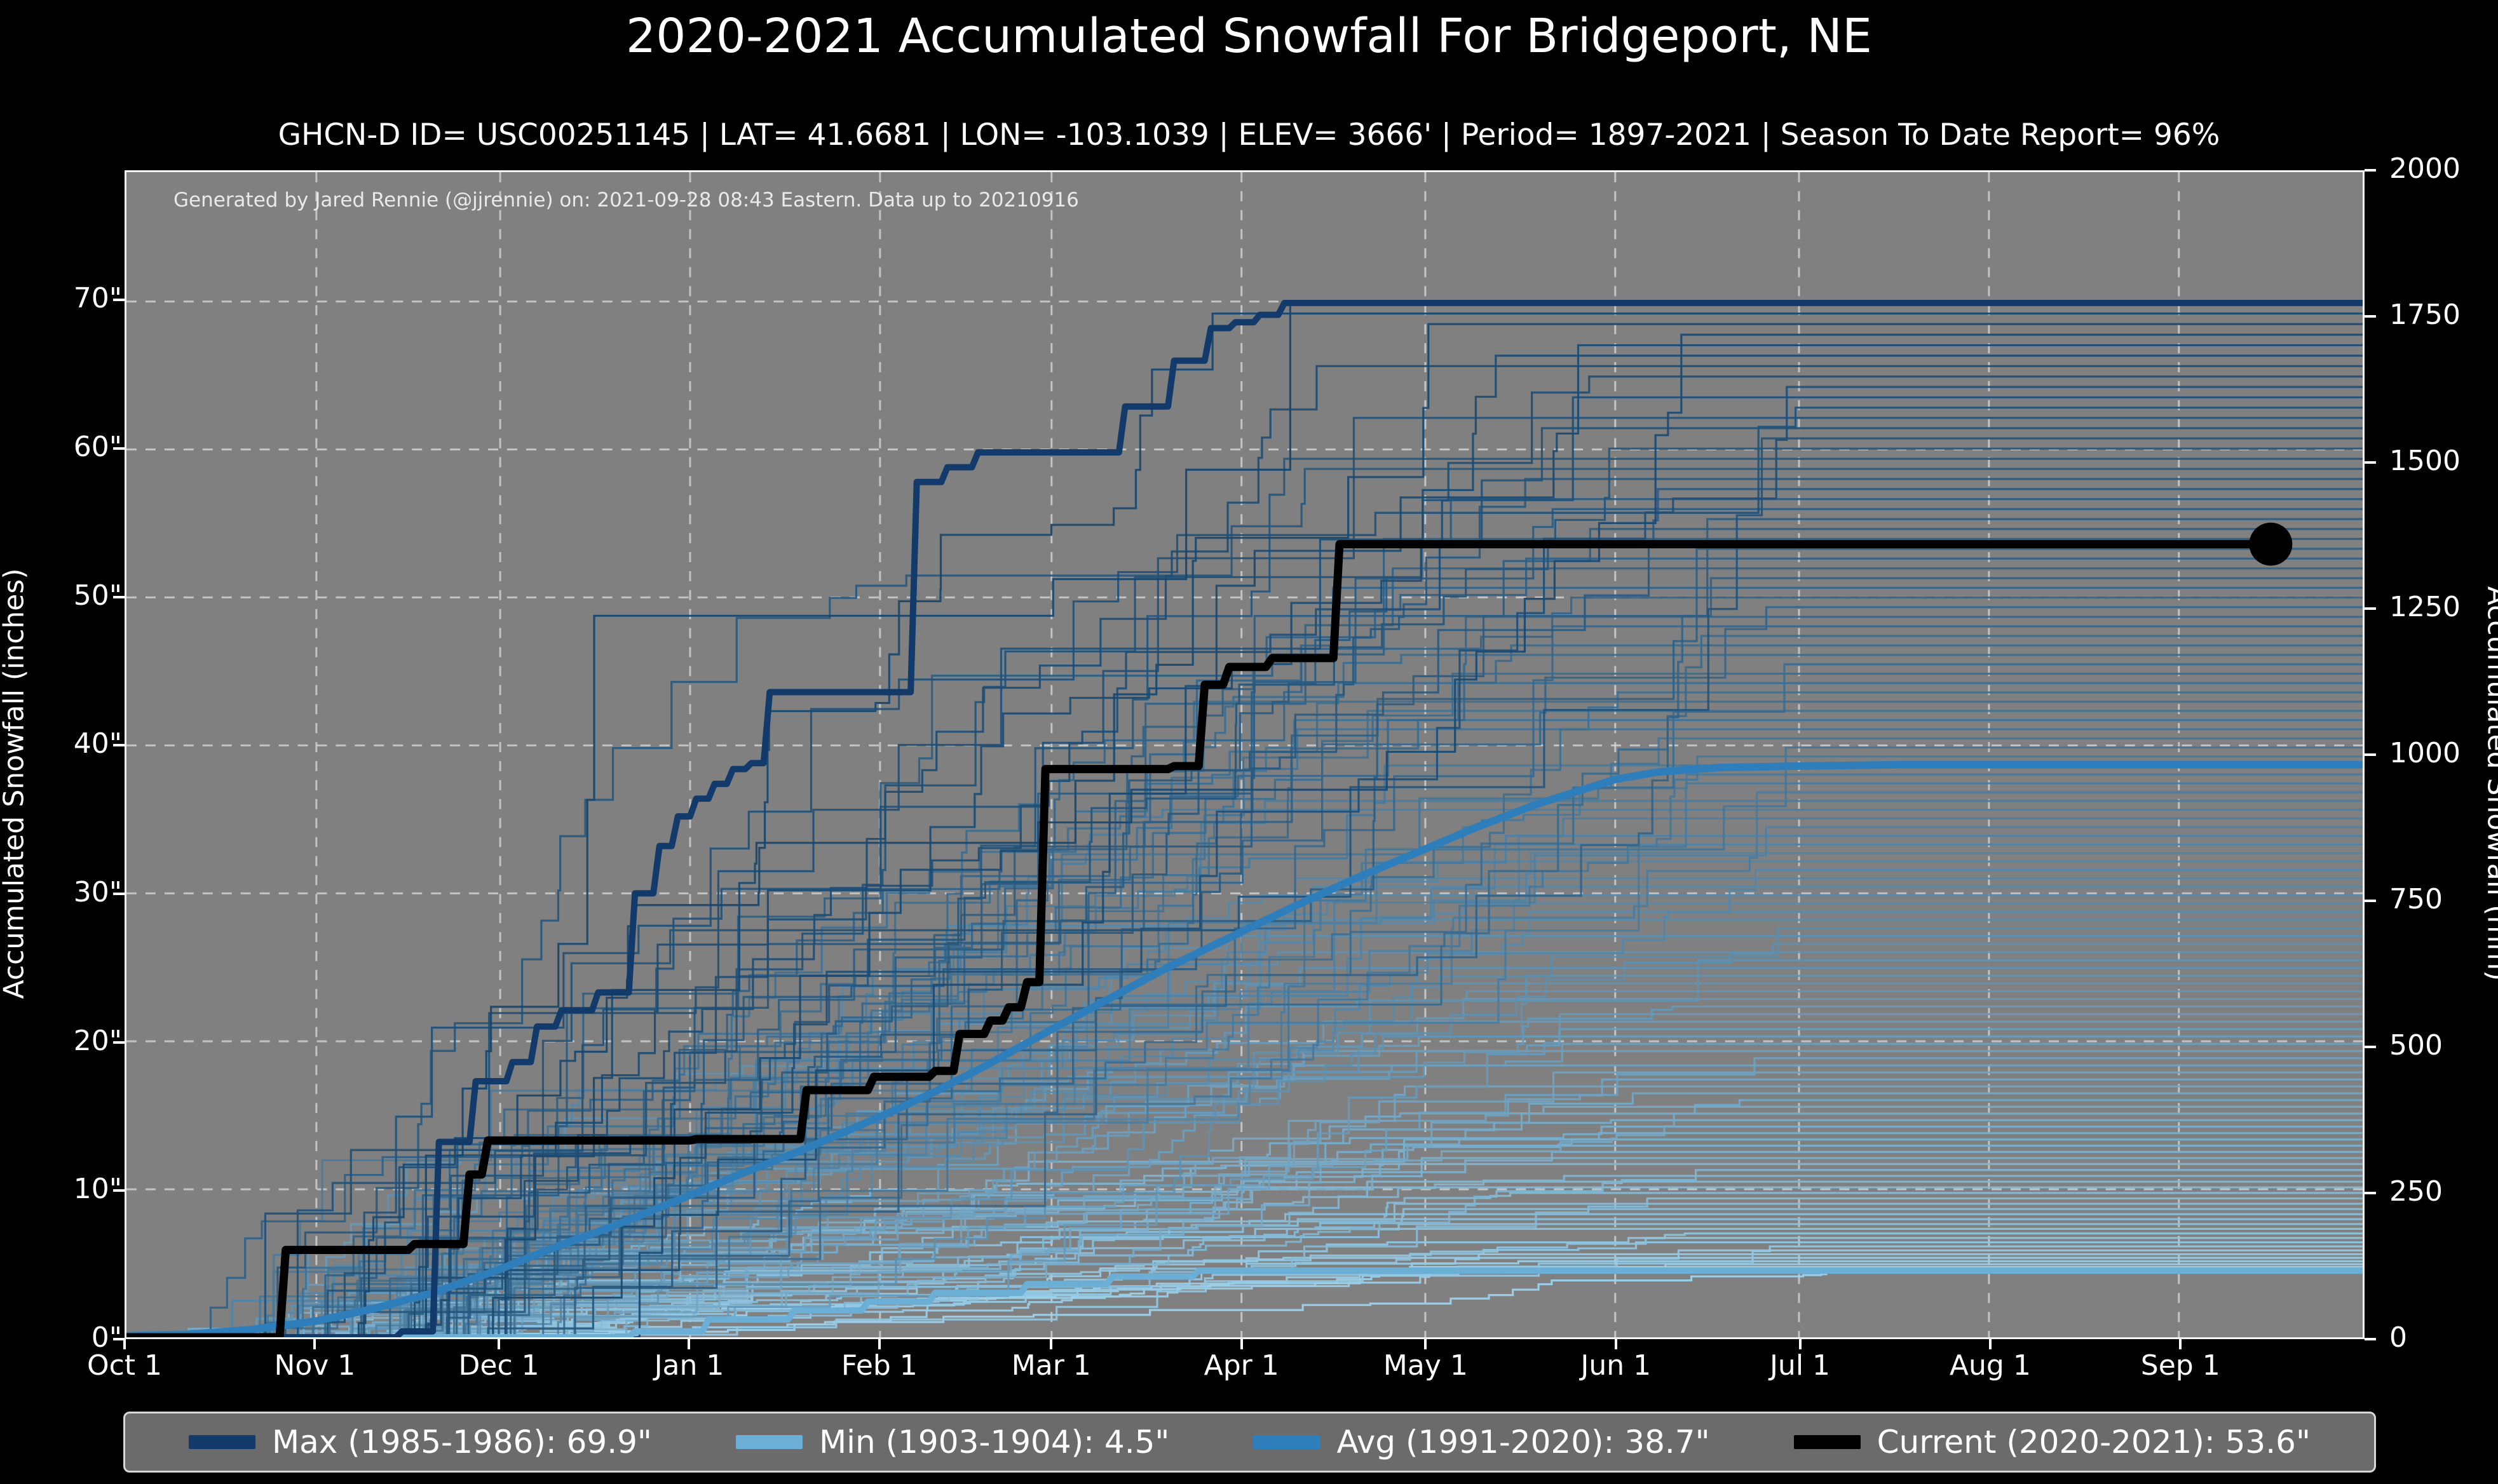 The image size is (2498, 1484). Describe the element at coordinates (1241, 1365) in the screenshot. I see `x-tick-apr-1: Apr 1` at that location.